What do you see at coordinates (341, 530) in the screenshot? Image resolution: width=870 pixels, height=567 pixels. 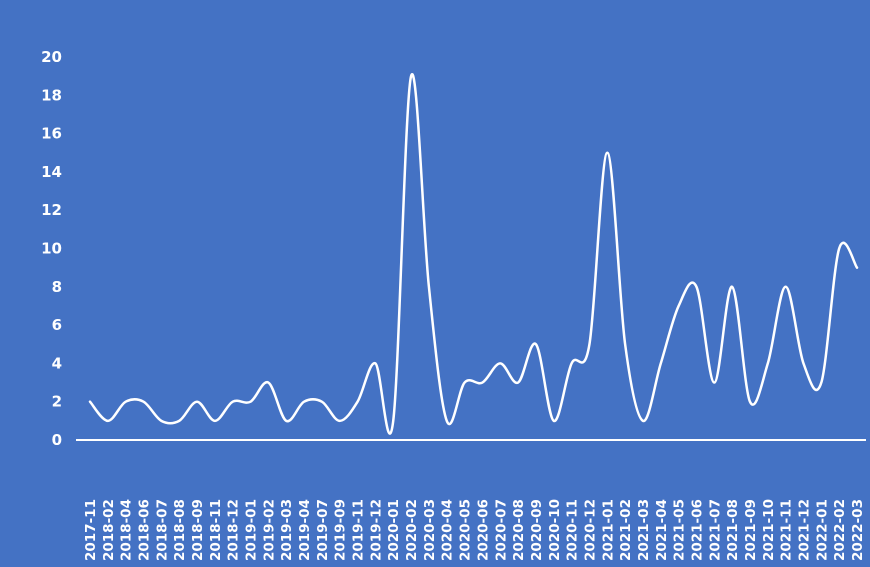 I see `x-tick-label: 2019-09` at bounding box center [341, 530].